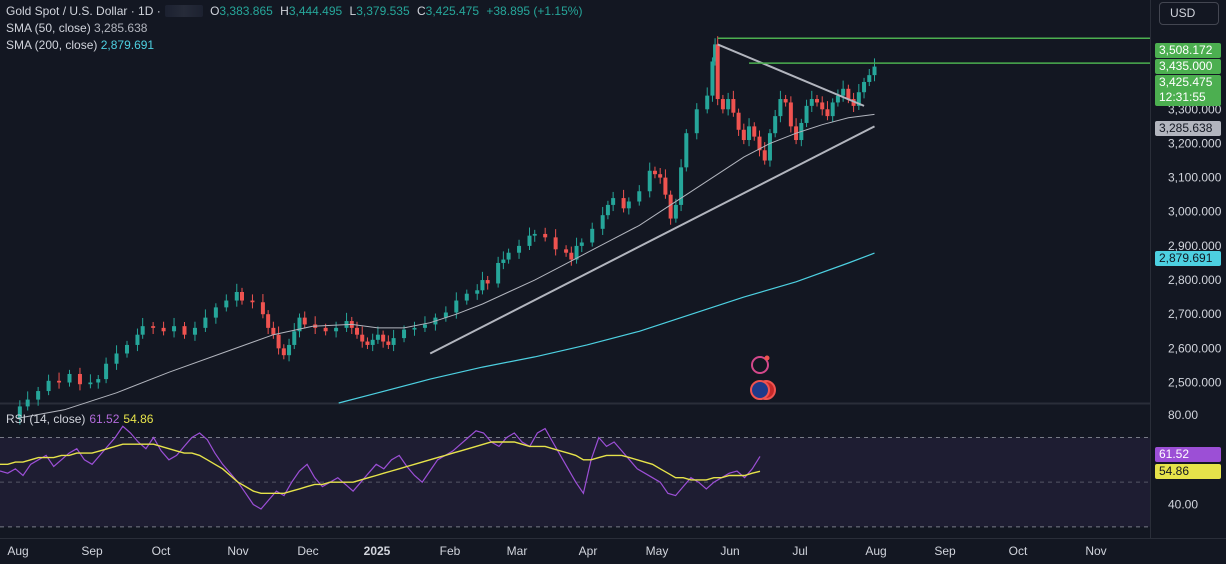 The image size is (1226, 564). Describe the element at coordinates (729, 551) in the screenshot. I see `time-tick-label: Jun` at that location.